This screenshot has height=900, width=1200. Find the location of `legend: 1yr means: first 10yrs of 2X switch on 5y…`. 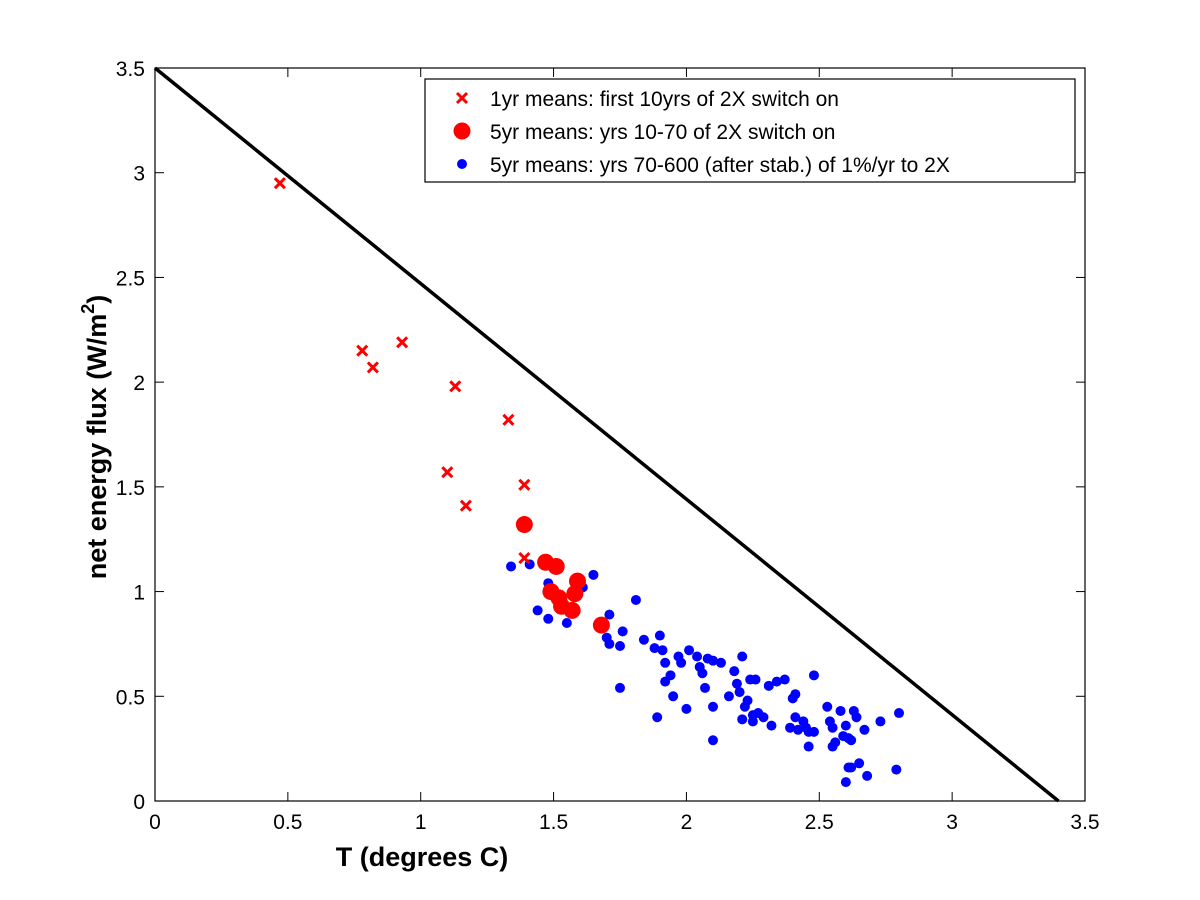

legend: 1yr means: first 10yrs of 2X switch on 5y… is located at coordinates (750, 130).